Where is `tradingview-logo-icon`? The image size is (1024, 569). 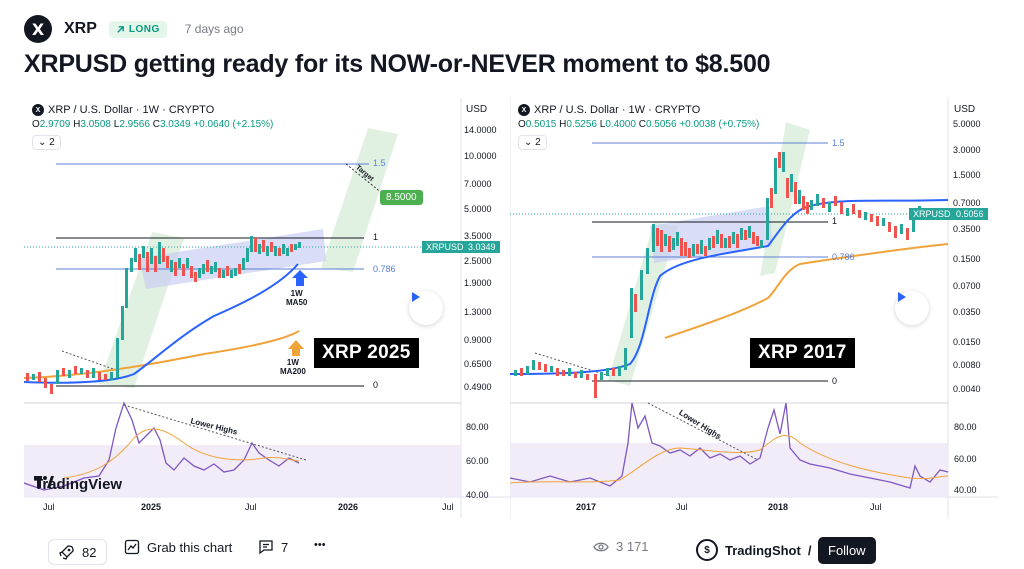
tradingview-logo-icon is located at coordinates (44, 482).